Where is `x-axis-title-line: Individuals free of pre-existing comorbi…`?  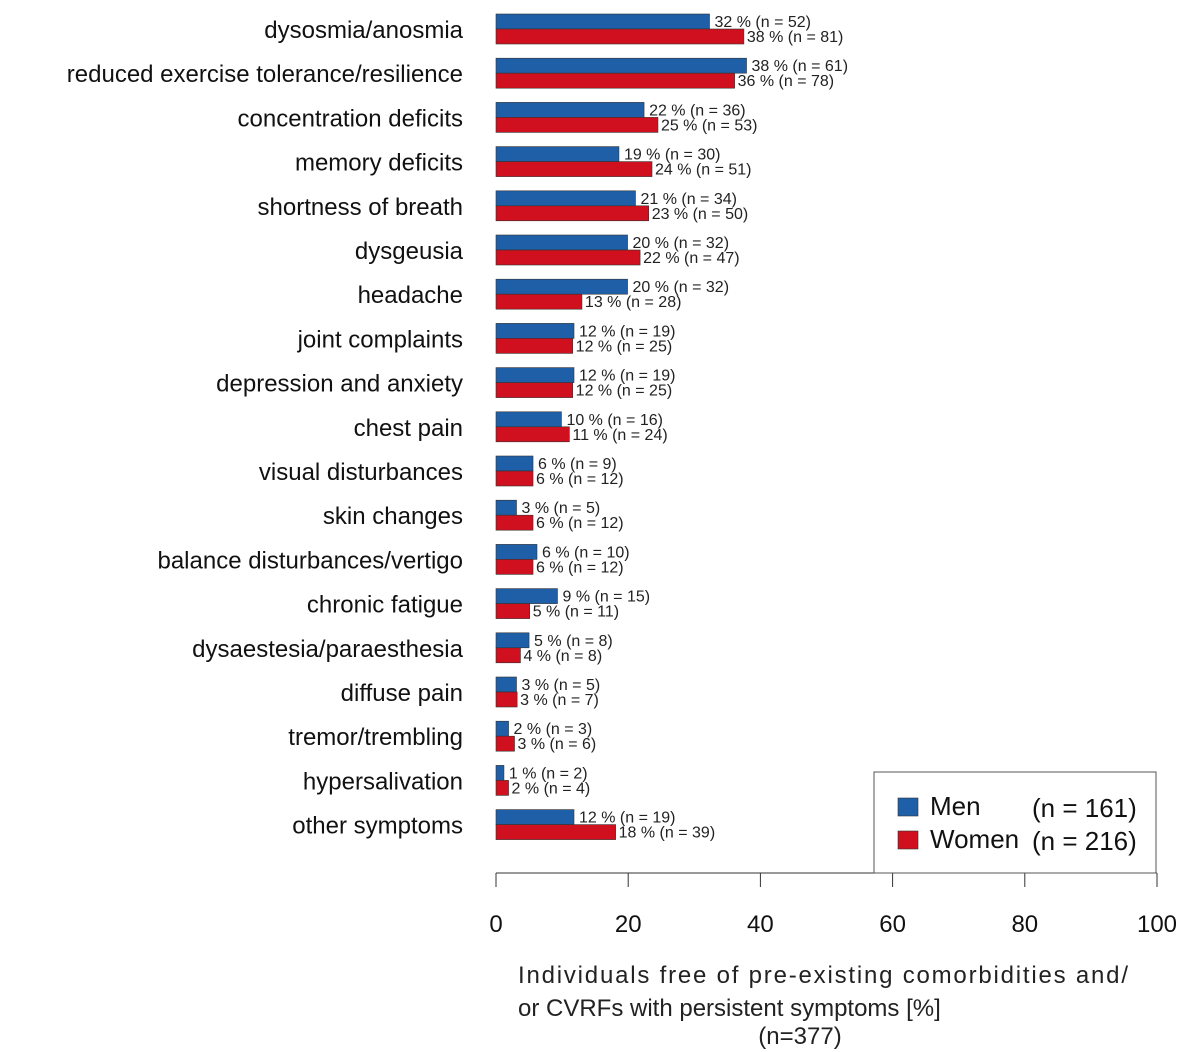 x-axis-title-line: Individuals free of pre-existing comorbi… is located at coordinates (823, 975).